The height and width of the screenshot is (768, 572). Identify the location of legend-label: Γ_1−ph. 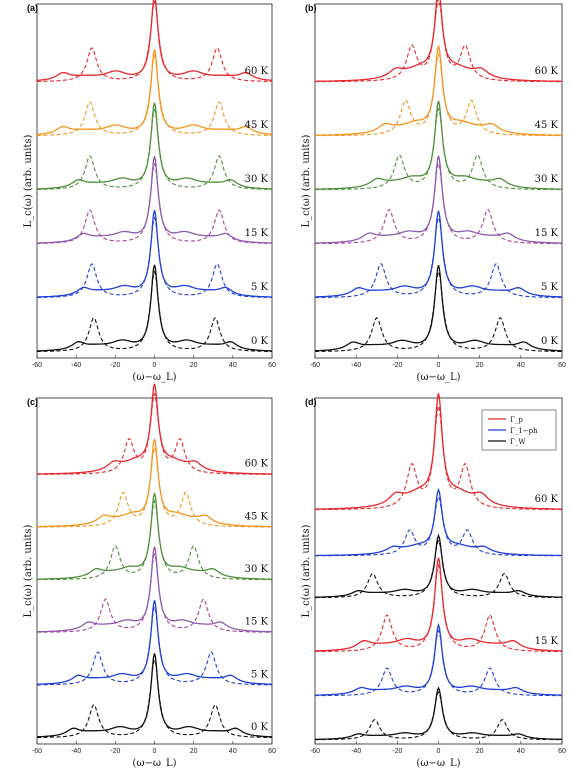
(524, 431).